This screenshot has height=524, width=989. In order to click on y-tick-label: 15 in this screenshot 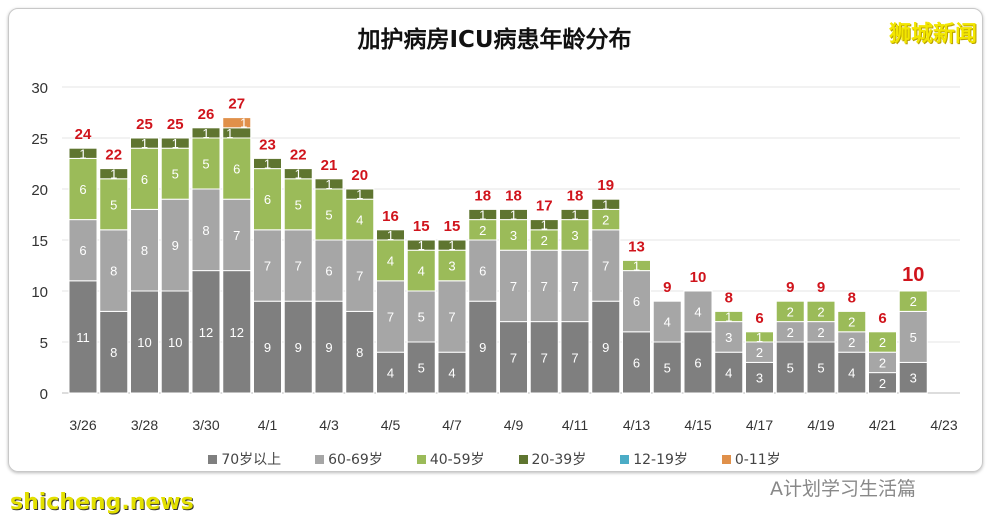, I will do `click(39, 241)`.